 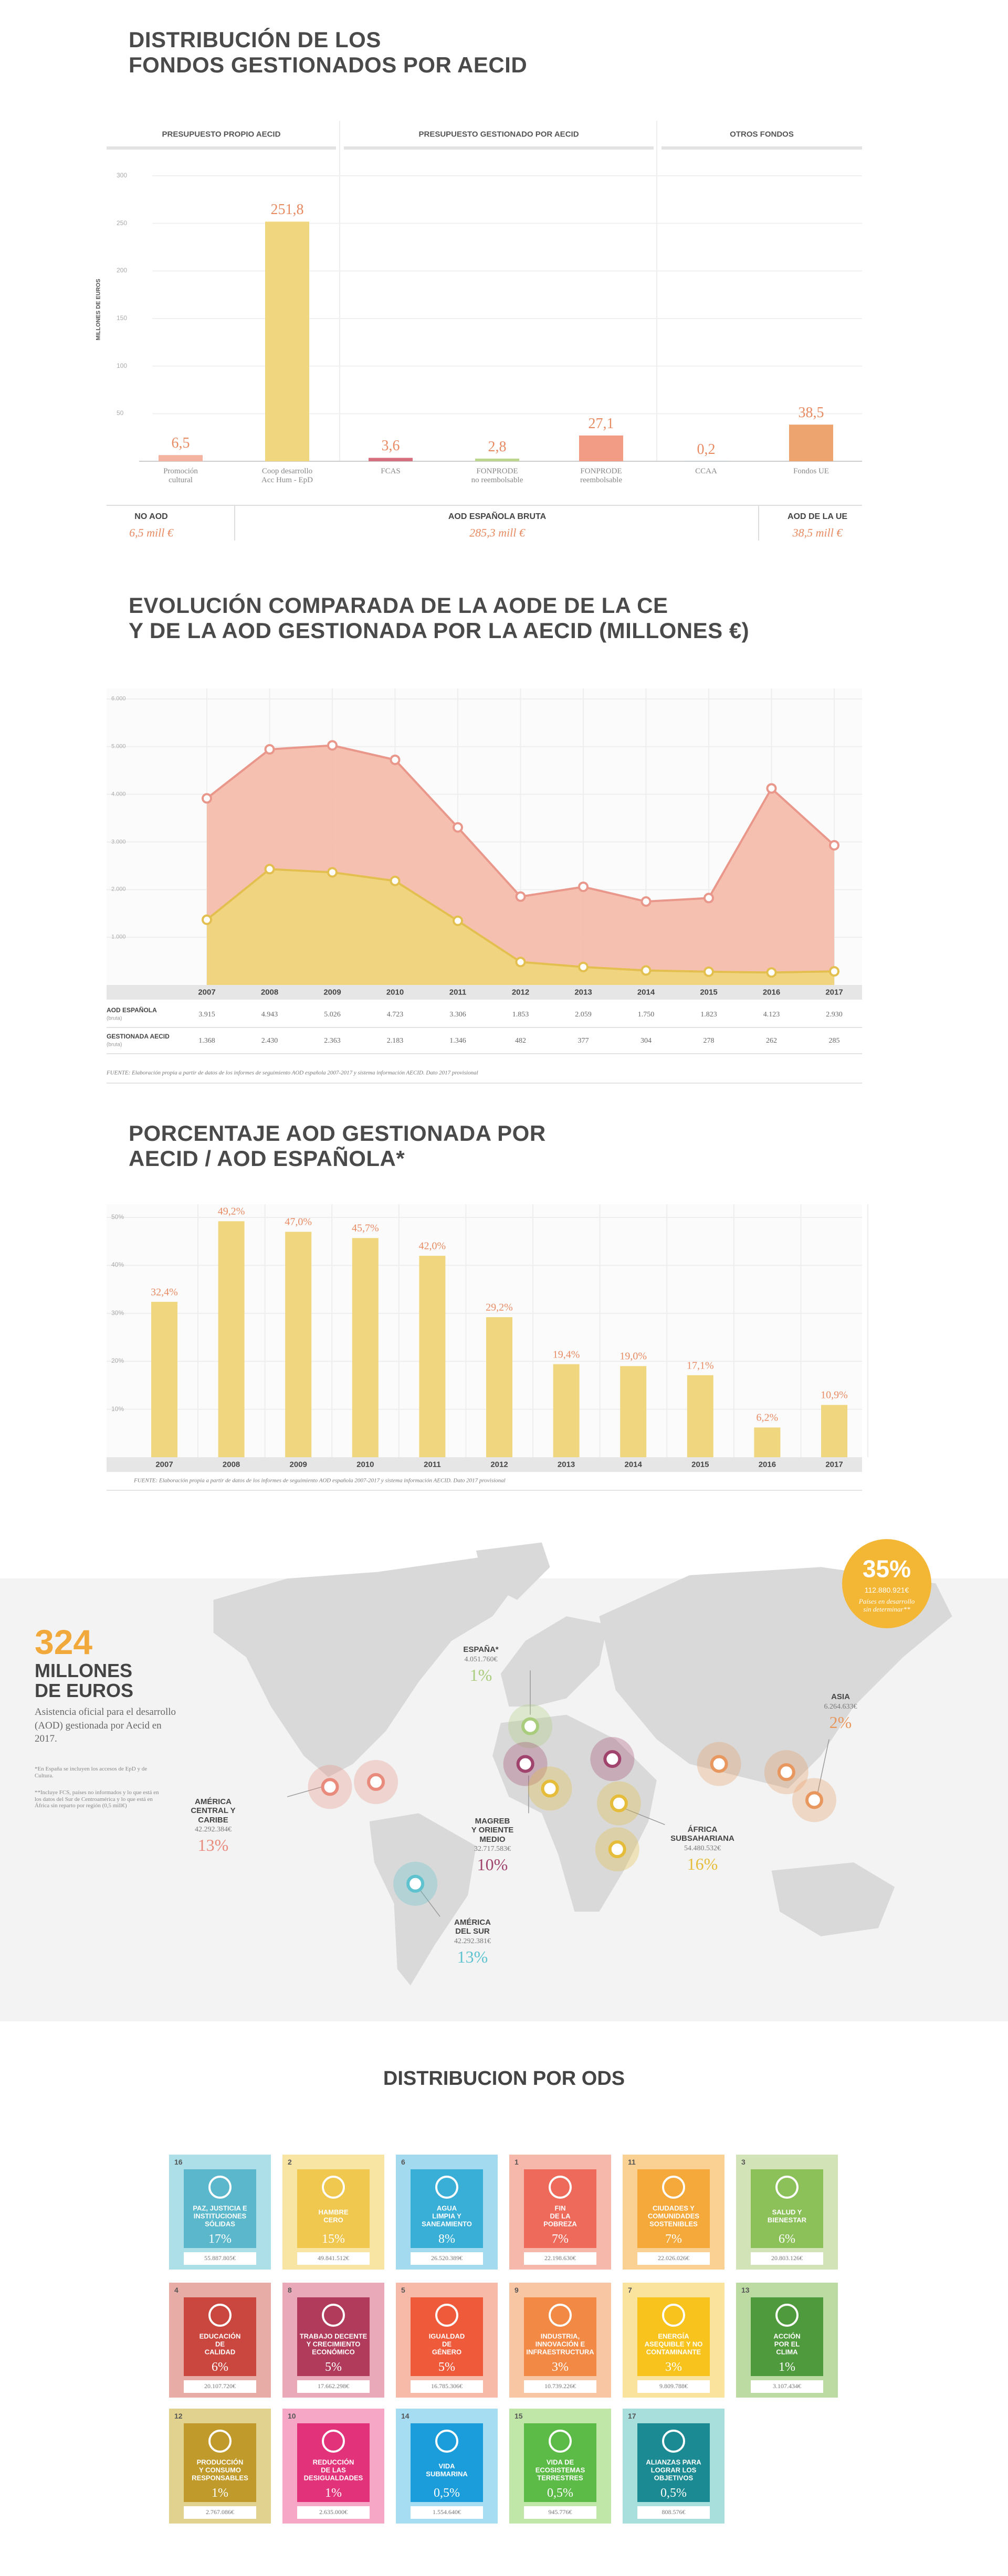 What do you see at coordinates (673, 2258) in the screenshot?
I see `ods-amount: 22.026.026€` at bounding box center [673, 2258].